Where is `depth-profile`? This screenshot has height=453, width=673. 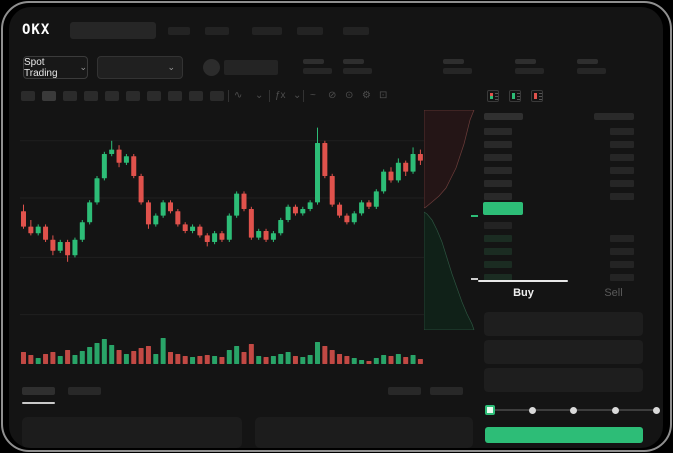 depth-profile is located at coordinates (450, 220).